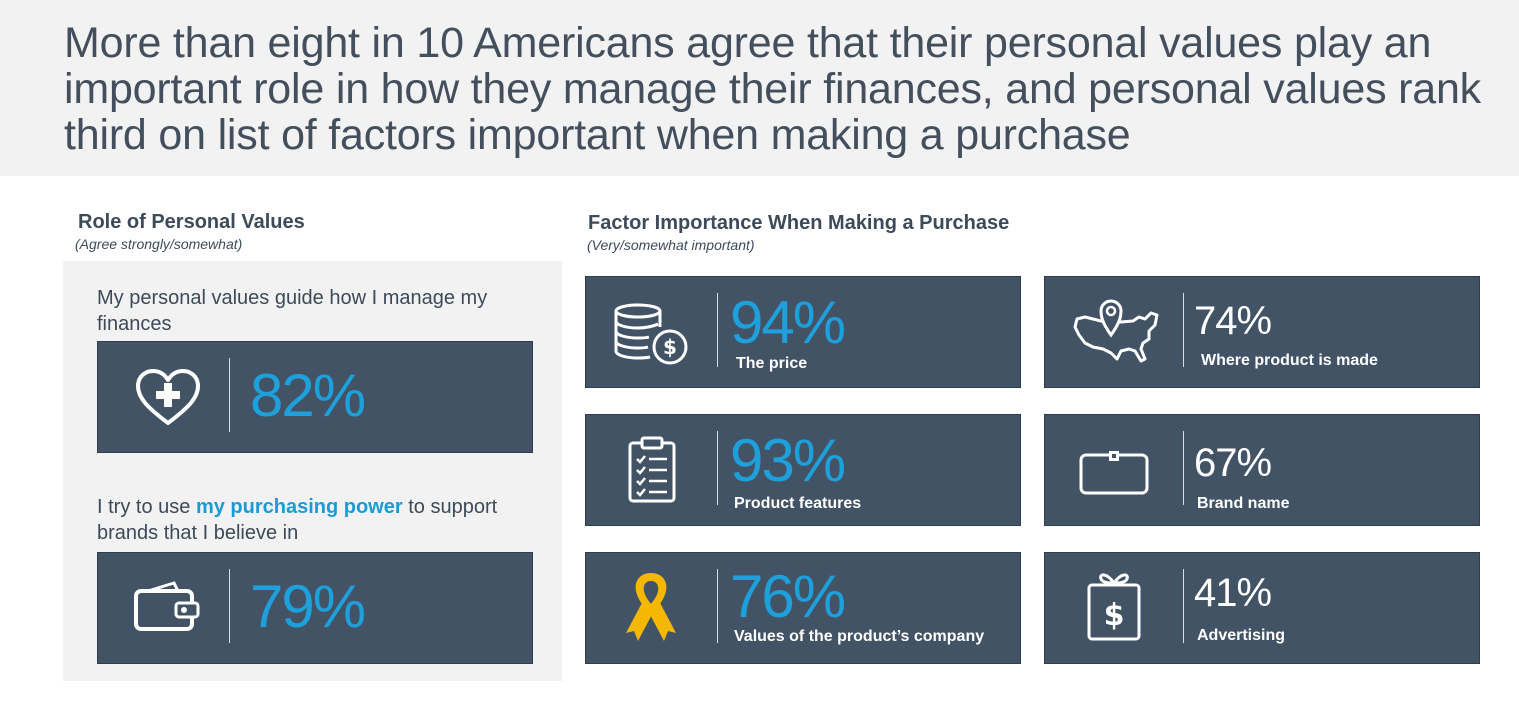 This screenshot has height=709, width=1519. Describe the element at coordinates (159, 244) in the screenshot. I see `left-section-subtitle: (Agree strongly/somewhat)` at that location.